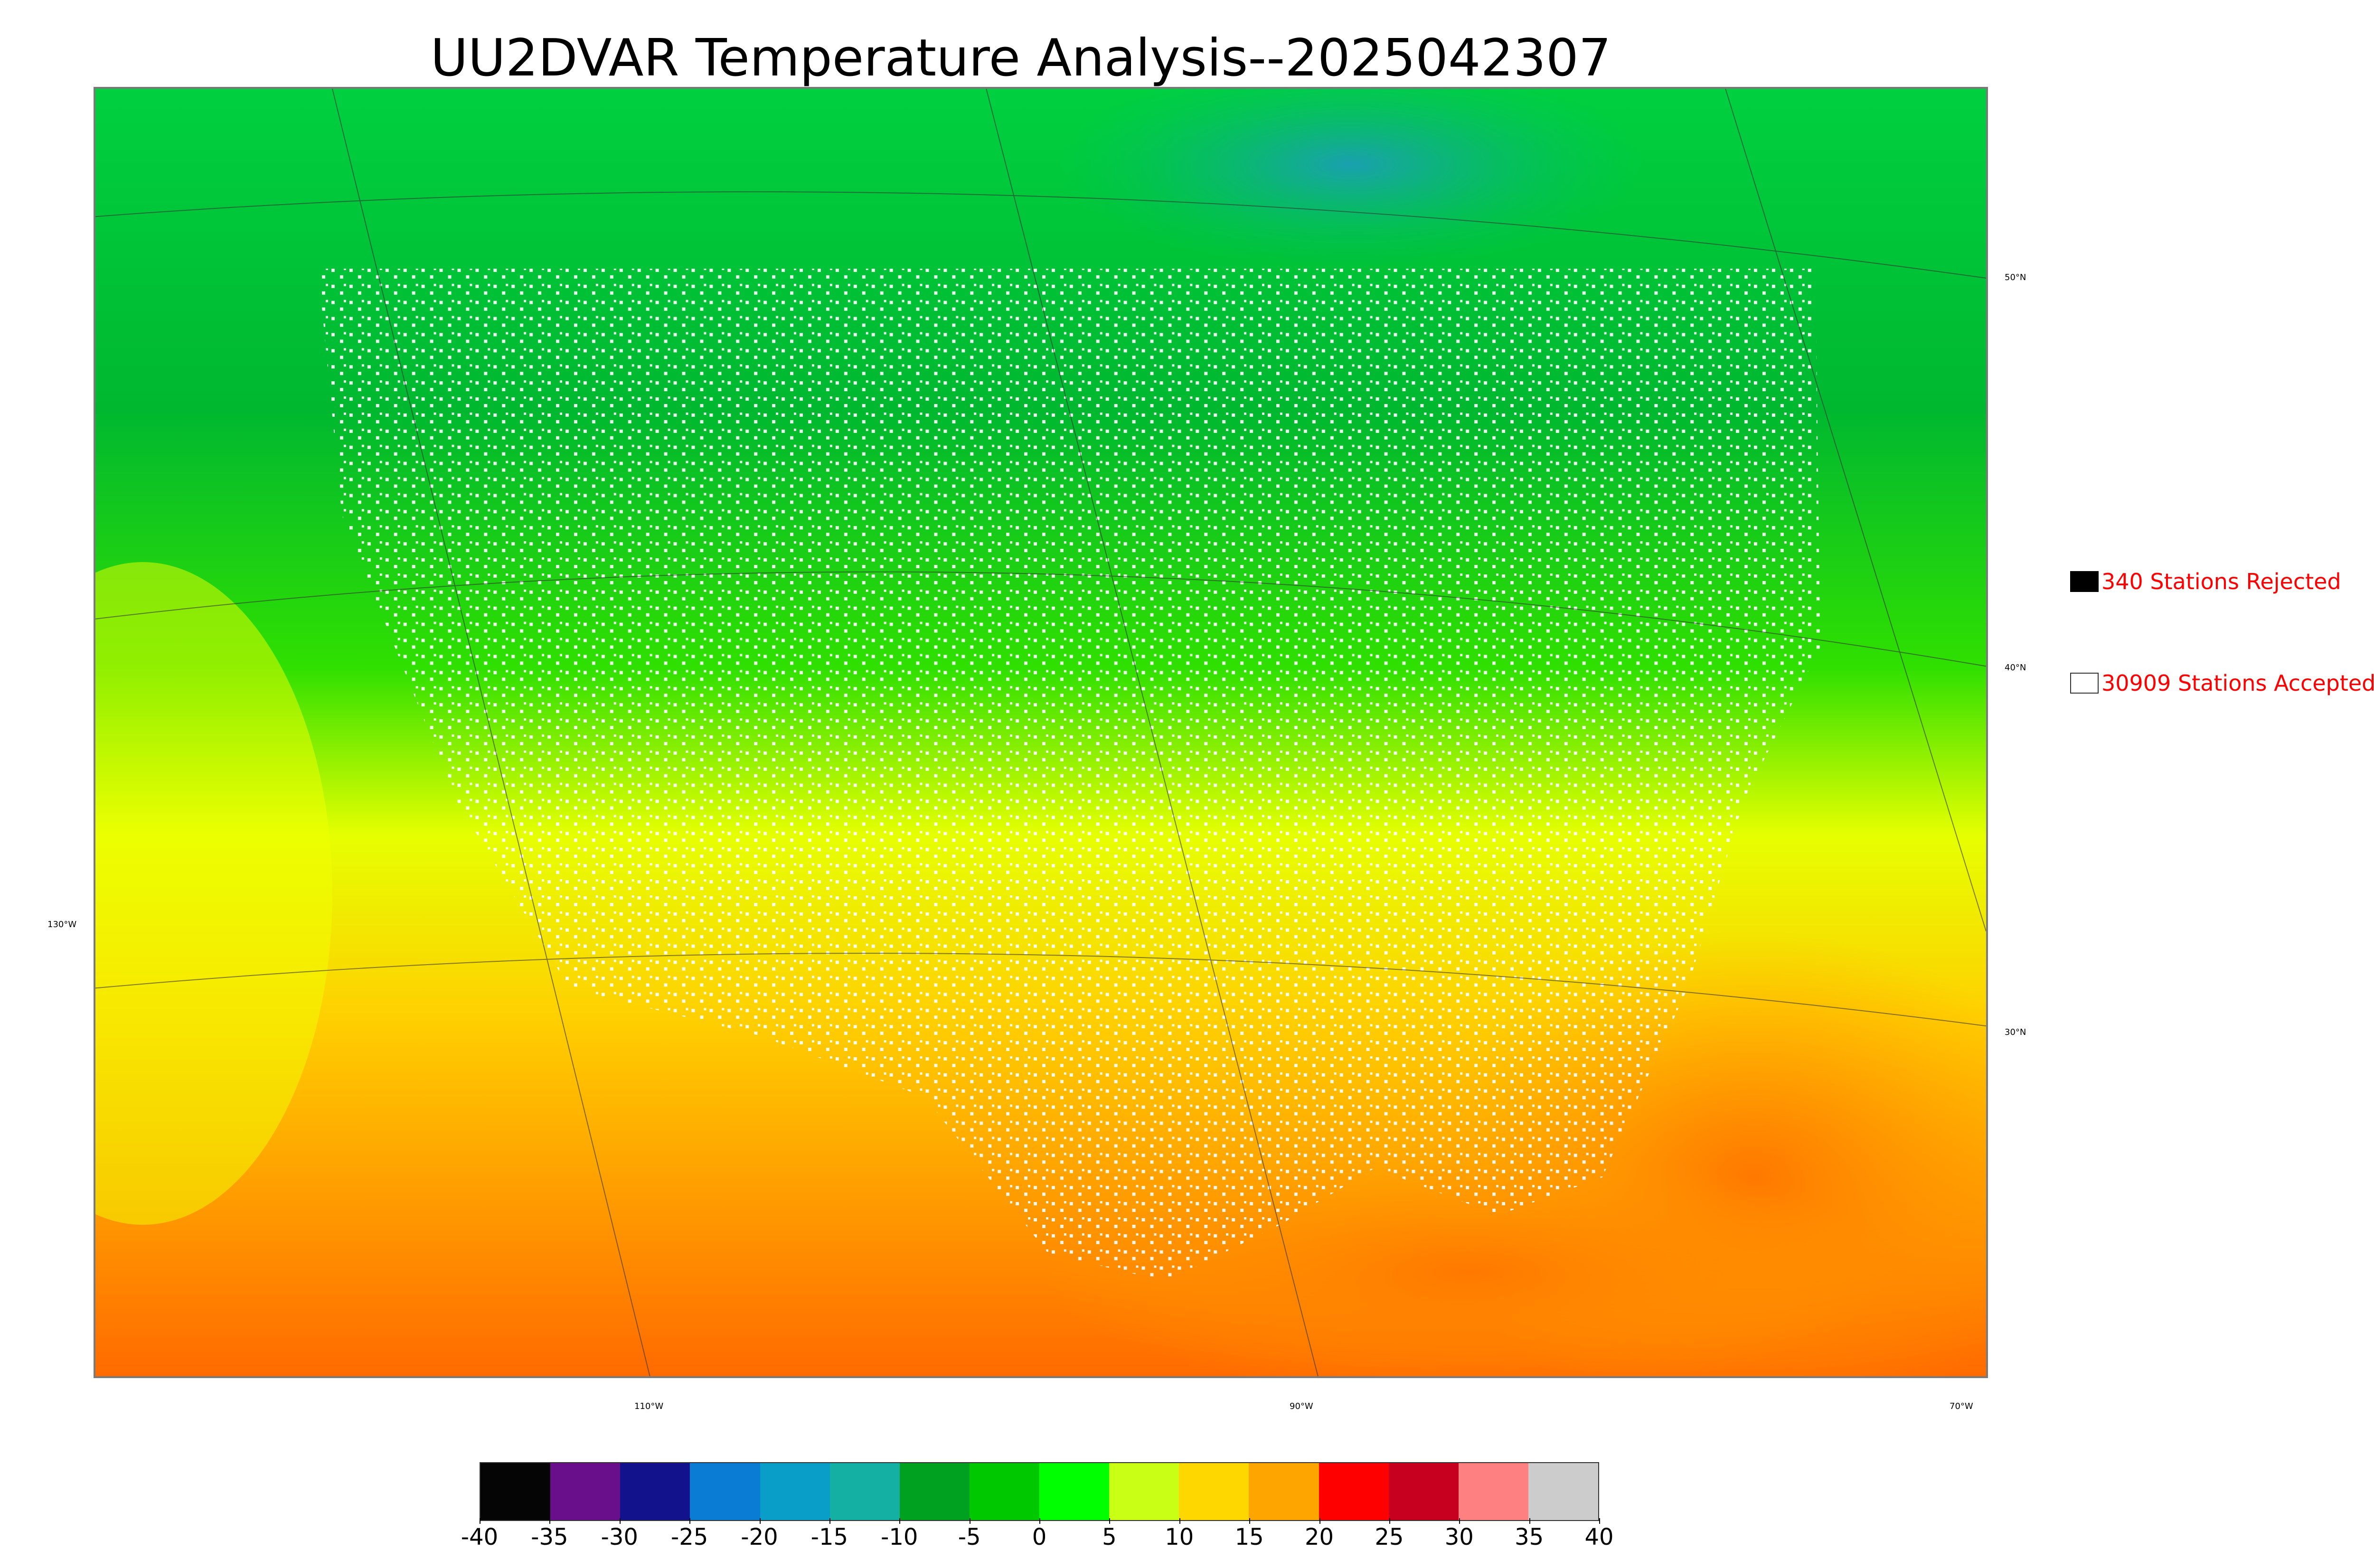 This screenshot has width=2374, height=1568. I want to click on colorbar-tick-label: 25, so click(1389, 1537).